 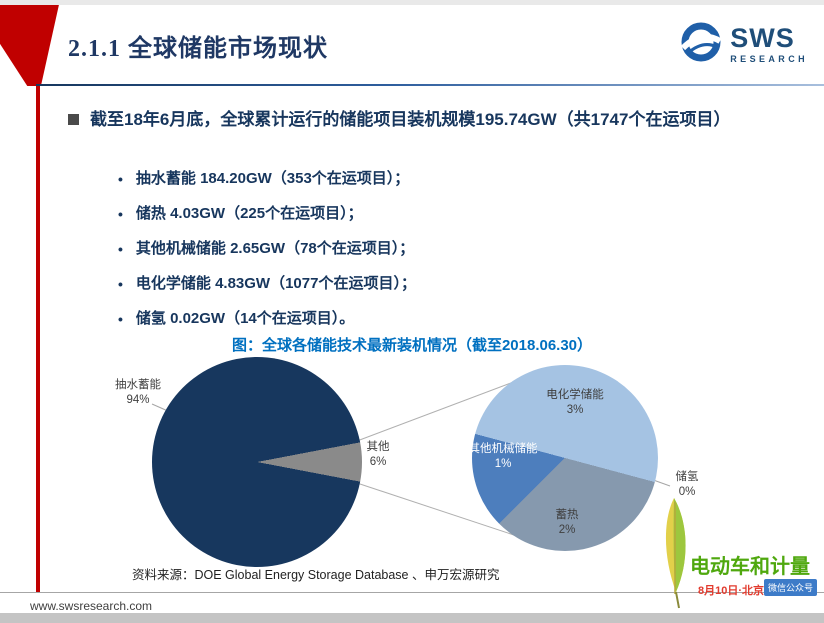 What do you see at coordinates (567, 522) in the screenshot?
I see `pie-label-thermal: 蓄热 2%` at bounding box center [567, 522].